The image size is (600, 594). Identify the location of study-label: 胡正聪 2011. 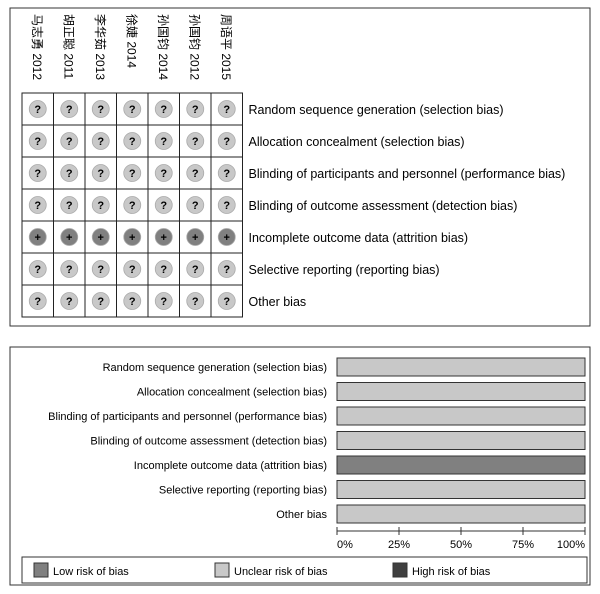
(68, 46).